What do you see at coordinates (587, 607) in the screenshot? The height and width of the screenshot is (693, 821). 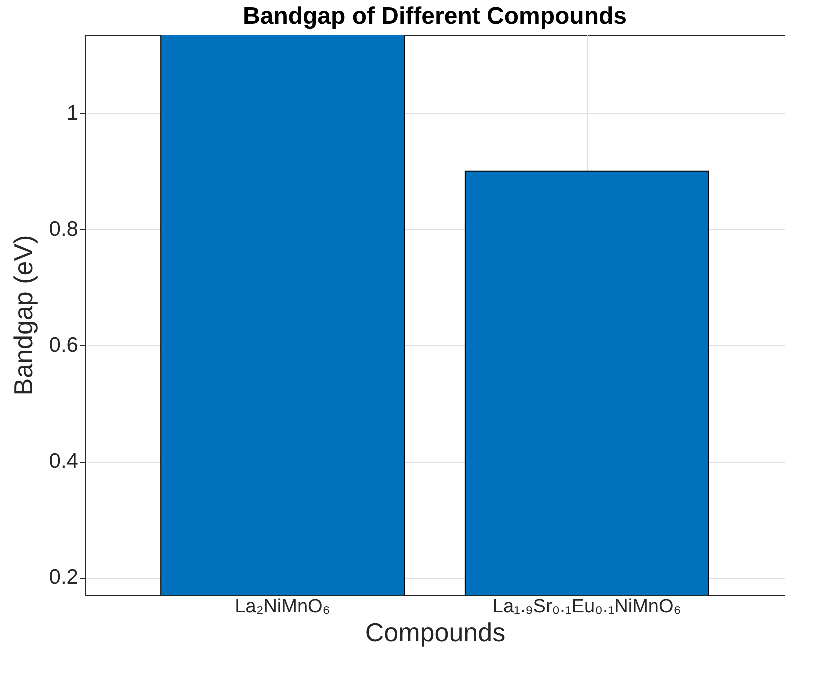 I see `x-tick-label: La₁.₉Sr₀.₁Eu₀.₁NiMnO₆` at bounding box center [587, 607].